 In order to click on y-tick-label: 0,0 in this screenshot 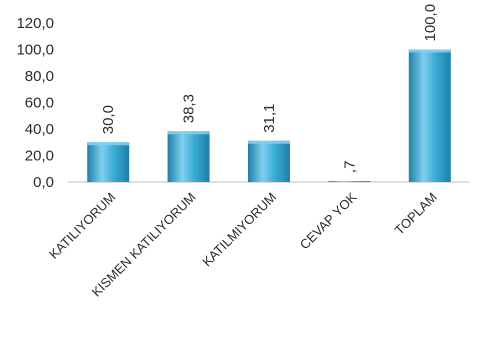, I will do `click(43, 182)`.